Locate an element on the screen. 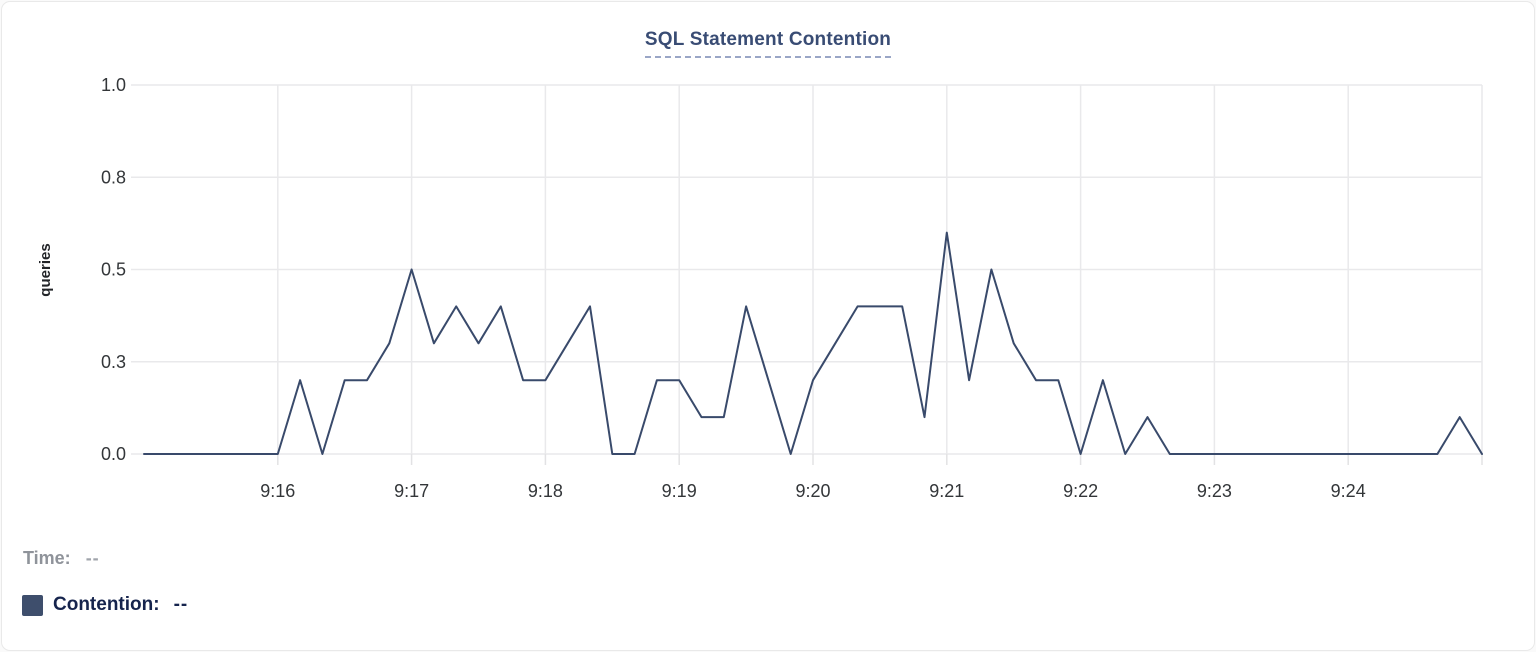 The height and width of the screenshot is (652, 1536). x-tick-label: 9:22 is located at coordinates (1080, 491).